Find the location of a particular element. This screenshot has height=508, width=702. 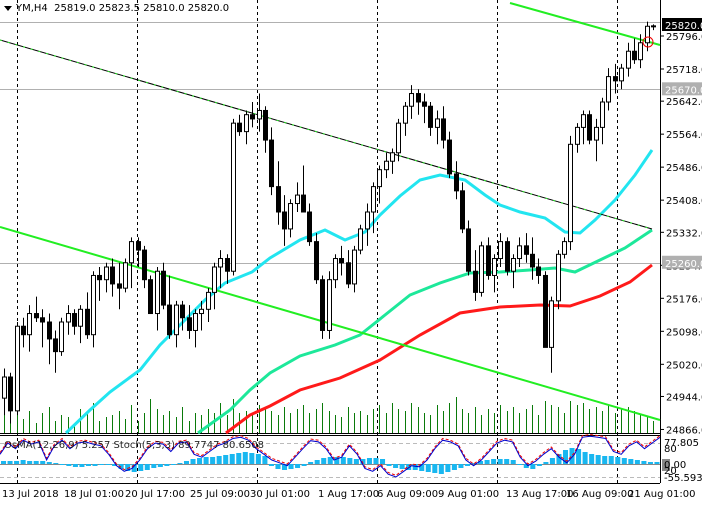

time-axis-label: 13 Aug 17:00 is located at coordinates (539, 494).